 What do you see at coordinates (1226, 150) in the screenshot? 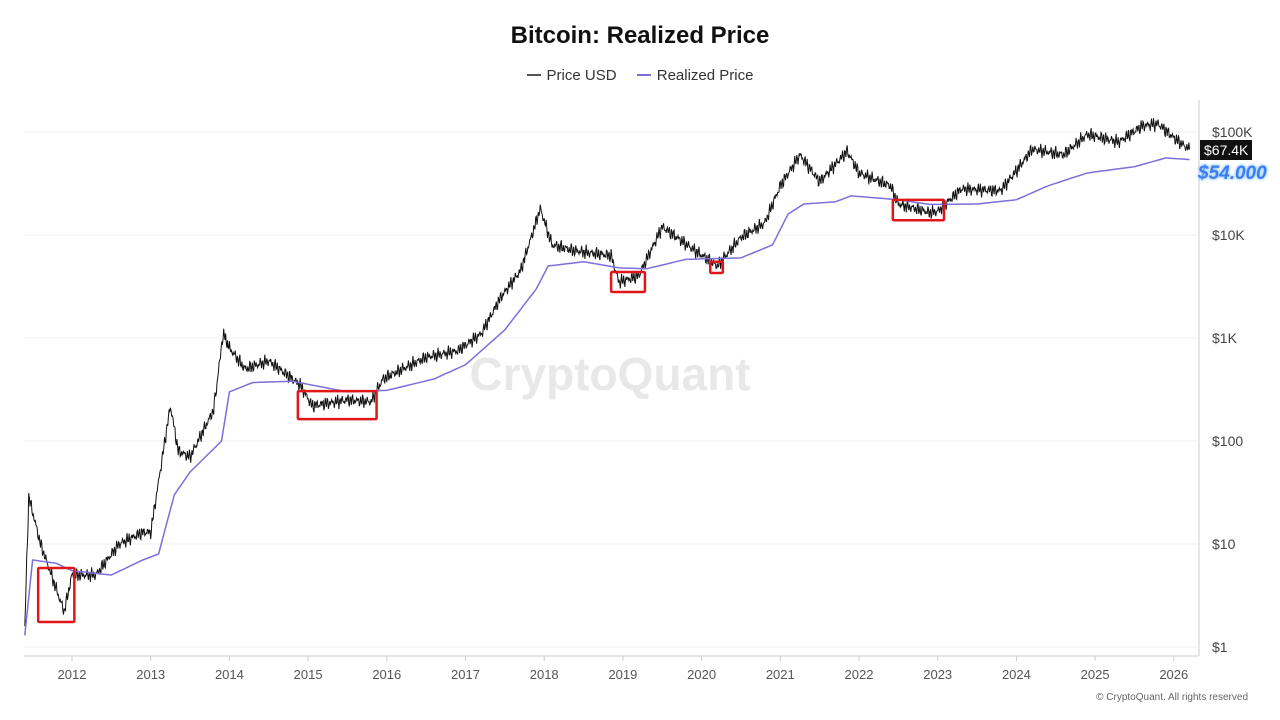
I see `current-price-badge: $67.4K` at bounding box center [1226, 150].